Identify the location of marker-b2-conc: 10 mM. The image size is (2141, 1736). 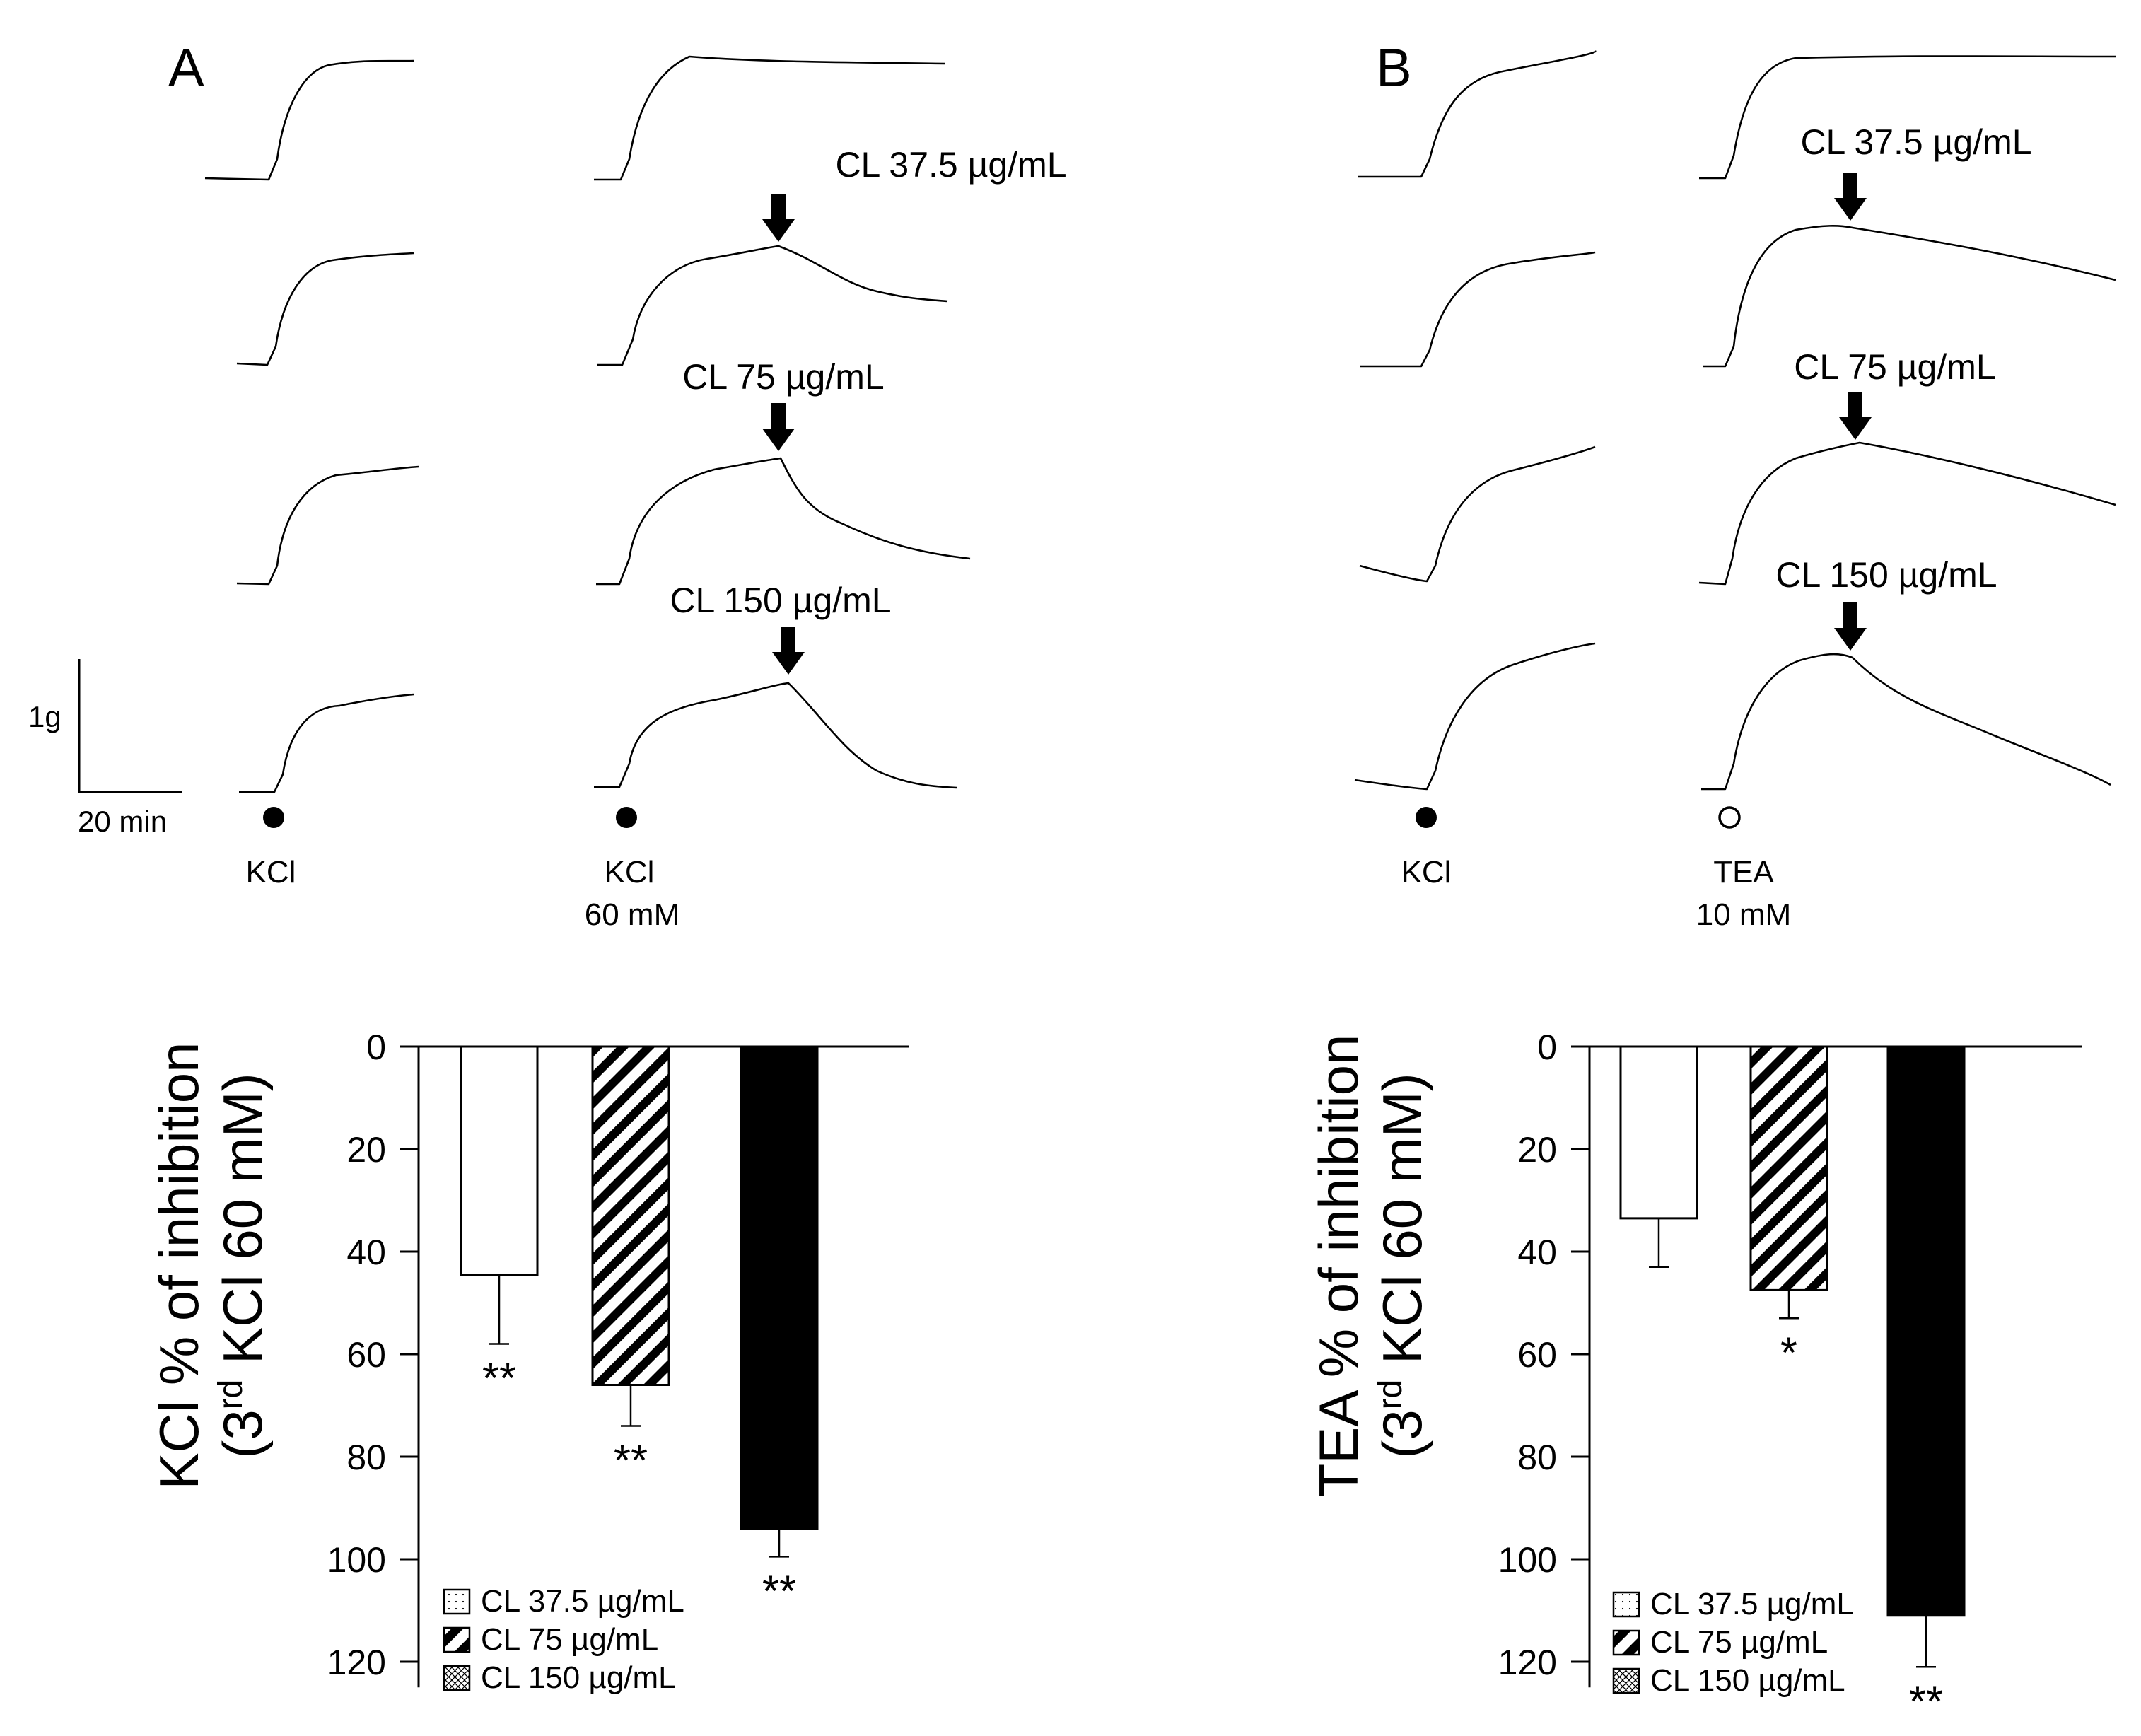
(1743, 915).